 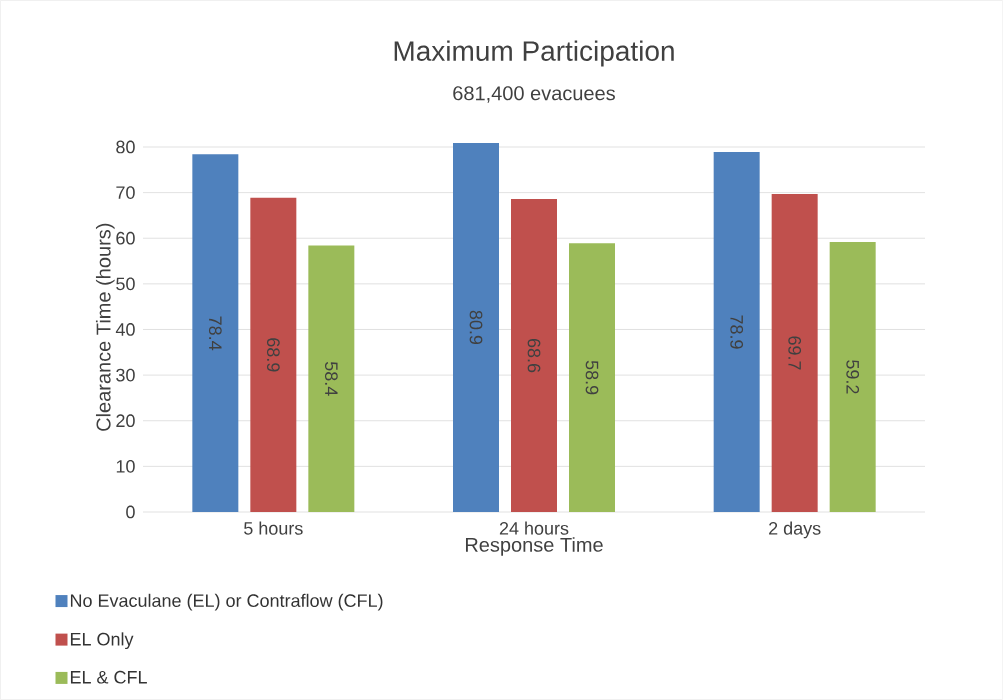 What do you see at coordinates (534, 528) in the screenshot?
I see `x-tick-label: 24 hours` at bounding box center [534, 528].